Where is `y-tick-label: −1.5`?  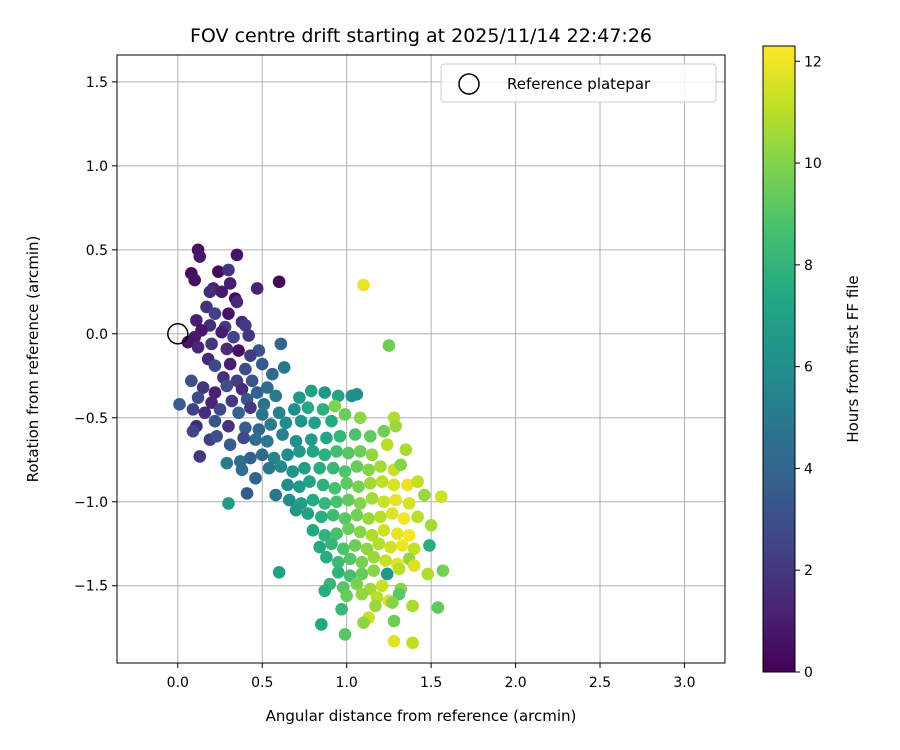
y-tick-label: −1.5 is located at coordinates (91, 587).